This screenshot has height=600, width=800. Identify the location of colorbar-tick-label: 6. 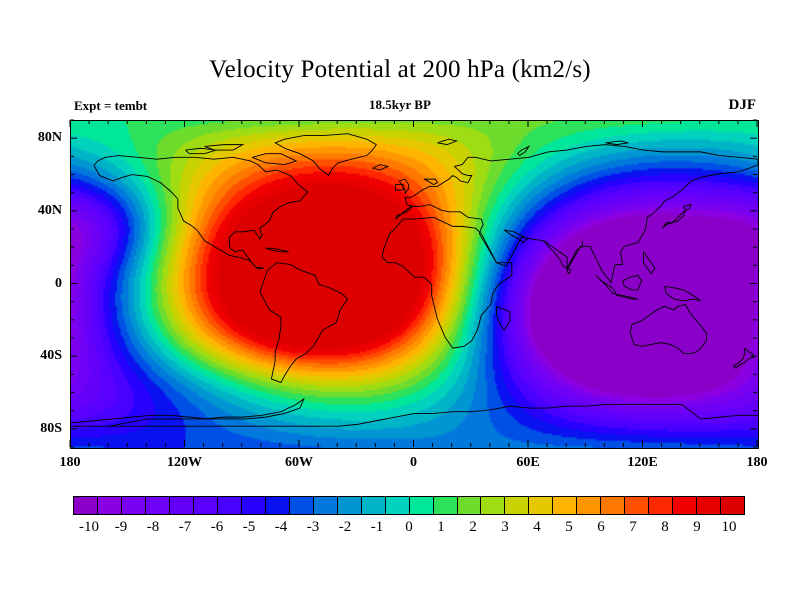
(601, 527).